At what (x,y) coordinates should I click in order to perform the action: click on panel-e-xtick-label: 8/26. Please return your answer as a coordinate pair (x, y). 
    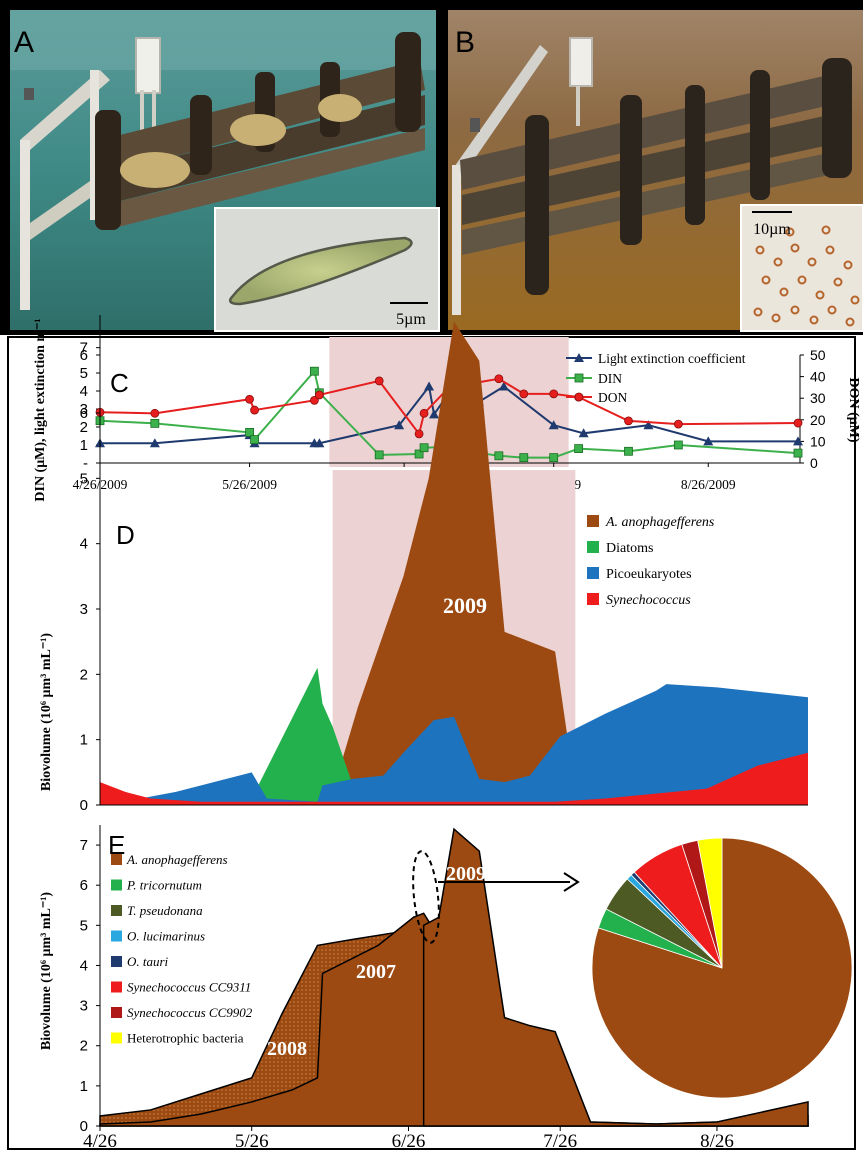
    Looking at the image, I should click on (717, 1141).